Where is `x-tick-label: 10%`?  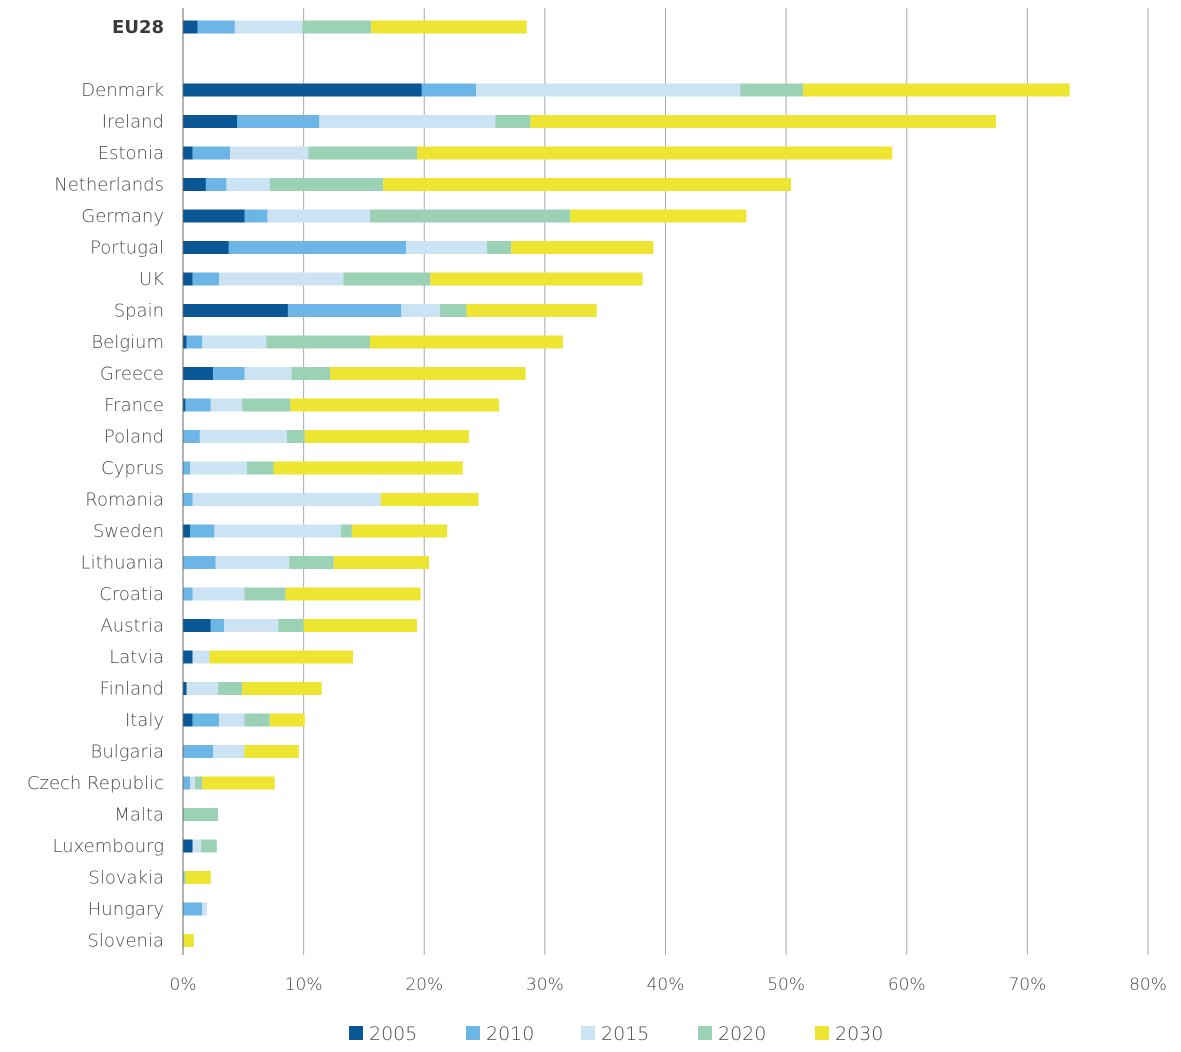
x-tick-label: 10% is located at coordinates (304, 985).